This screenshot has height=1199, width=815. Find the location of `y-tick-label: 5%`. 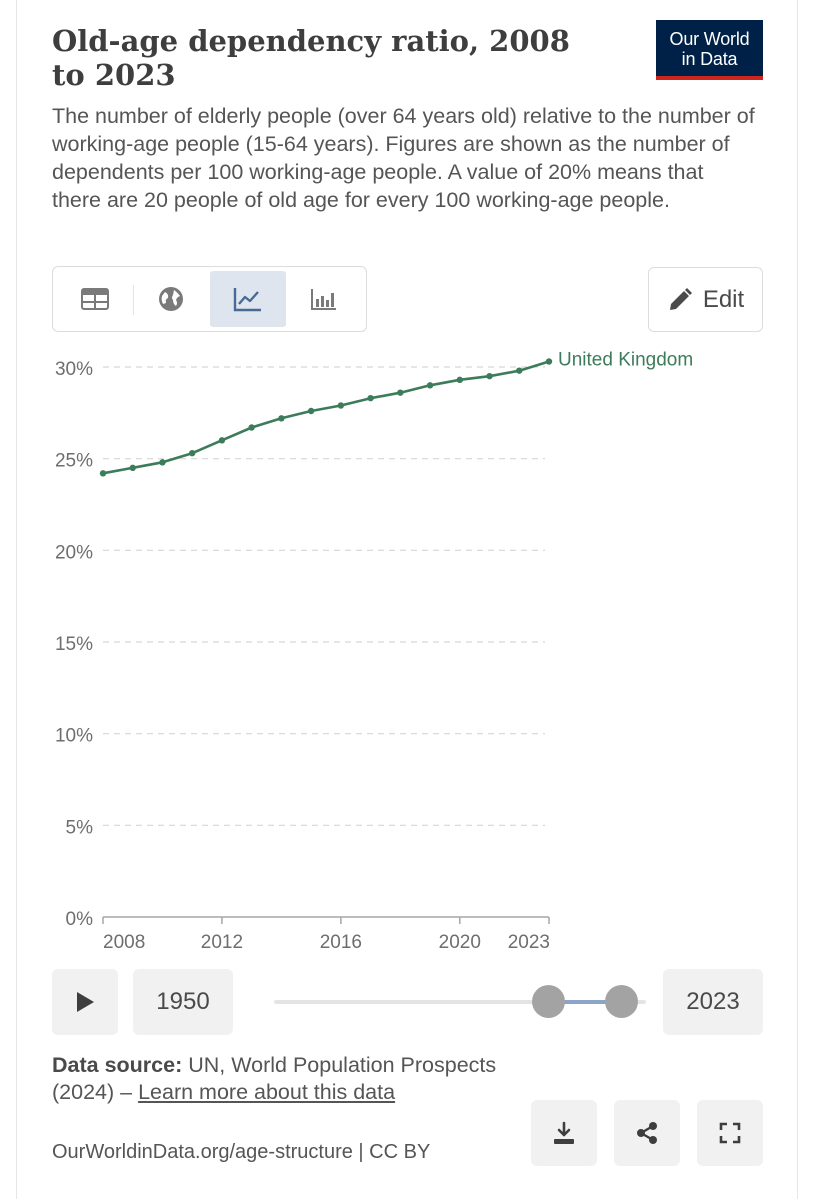

y-tick-label: 5% is located at coordinates (80, 827).